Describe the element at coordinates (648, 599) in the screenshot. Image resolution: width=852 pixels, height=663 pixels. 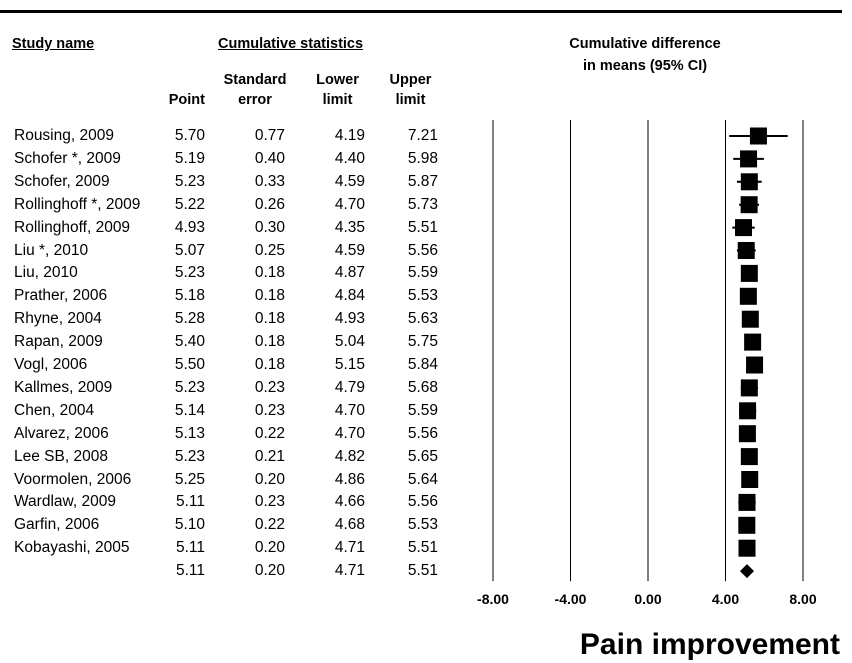
I see `x-tick-label: 0.00` at that location.